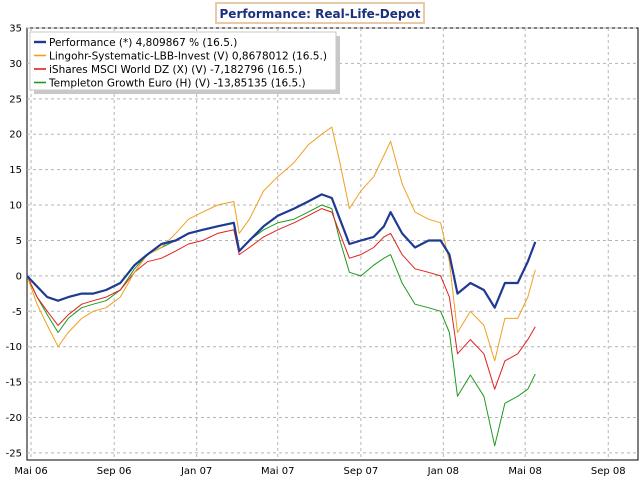 The image size is (640, 480). What do you see at coordinates (143, 43) in the screenshot?
I see `legend-entry: Performance (*) 4,809867 % (16.5.)` at bounding box center [143, 43].